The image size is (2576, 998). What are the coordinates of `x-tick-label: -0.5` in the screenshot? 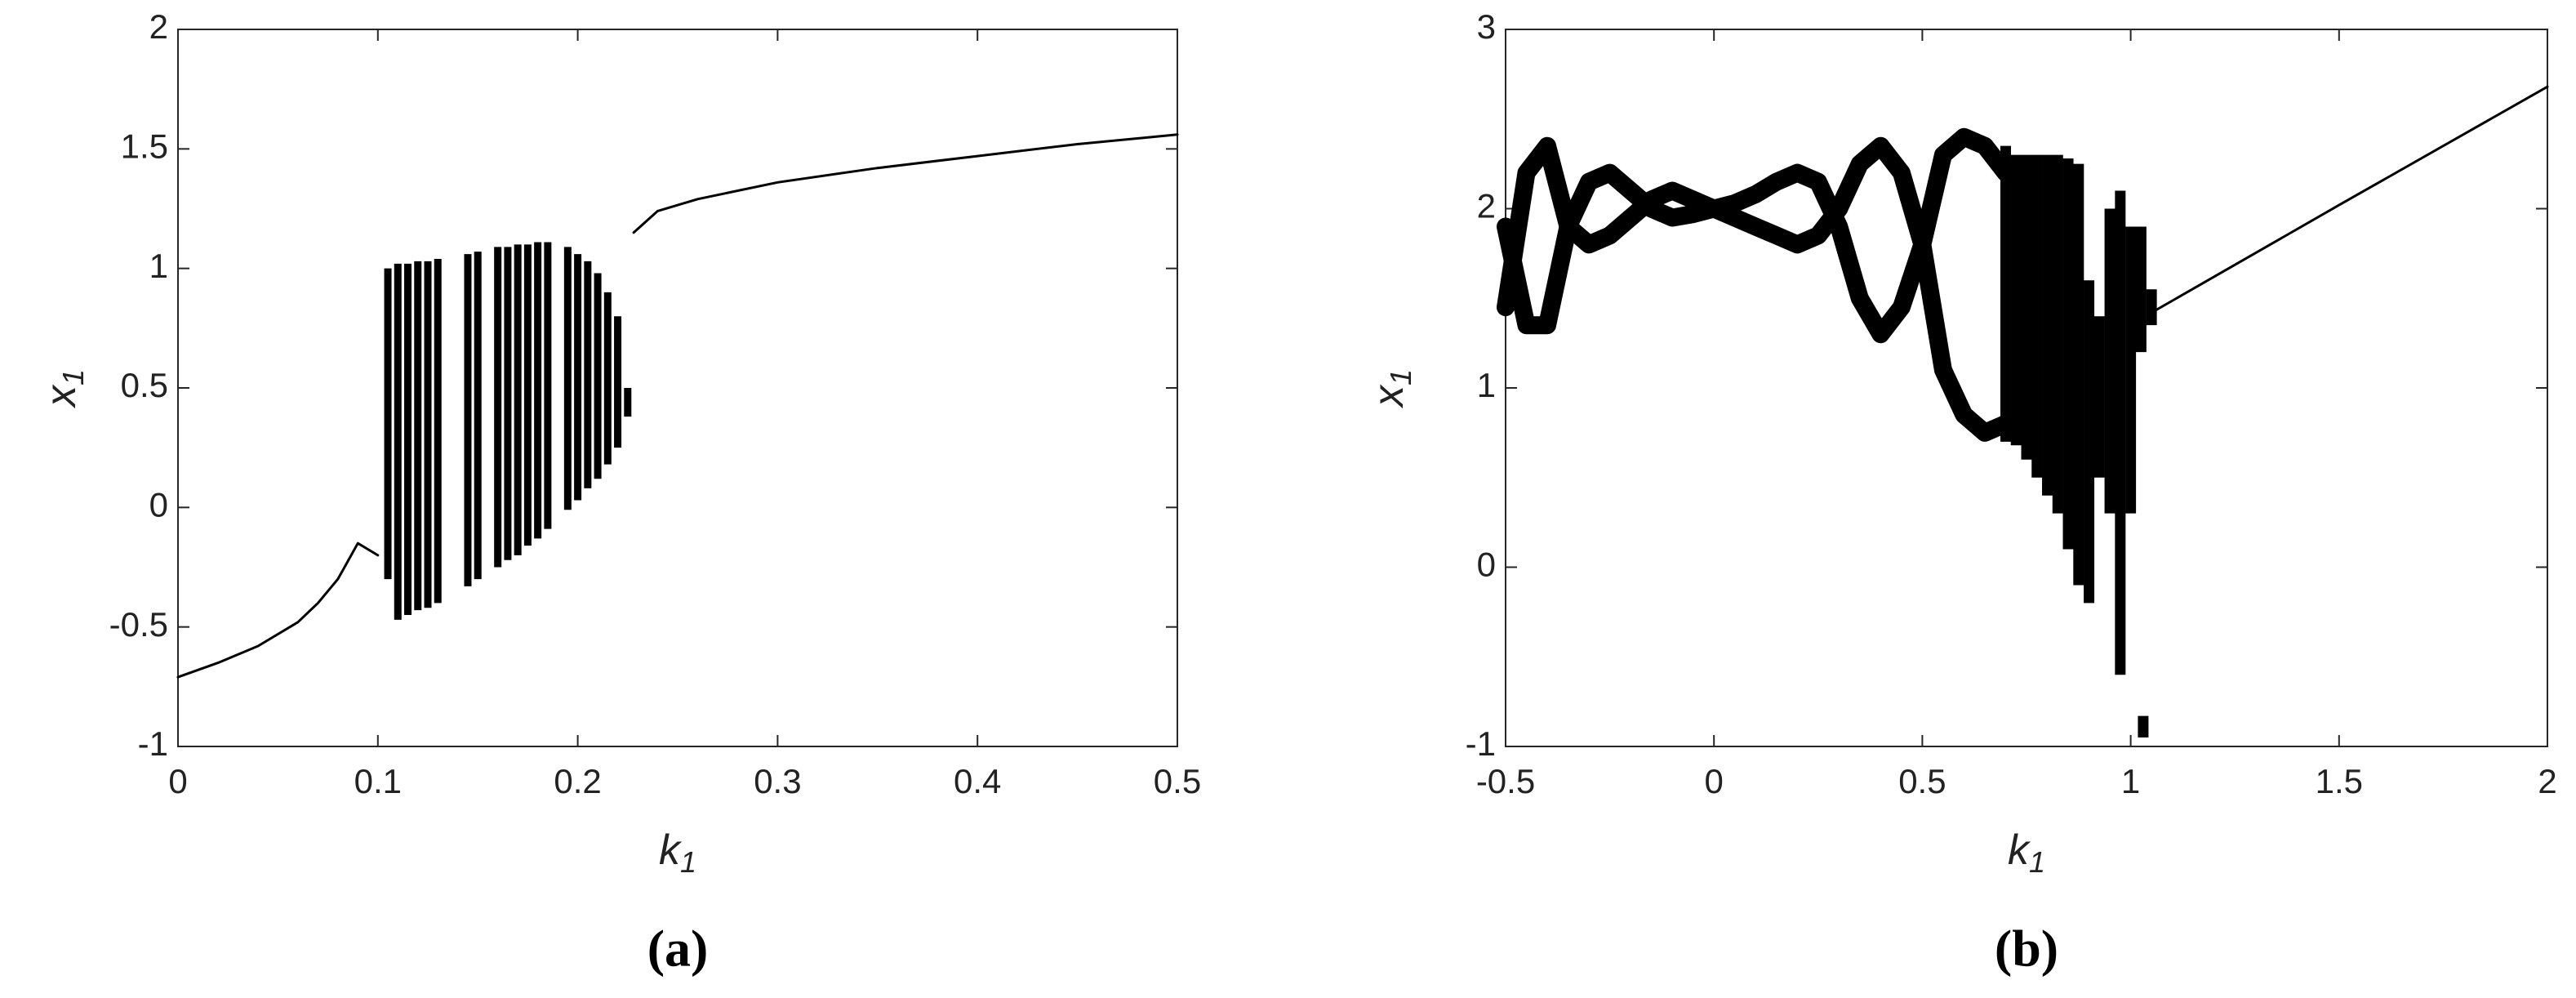 It's located at (1506, 781).